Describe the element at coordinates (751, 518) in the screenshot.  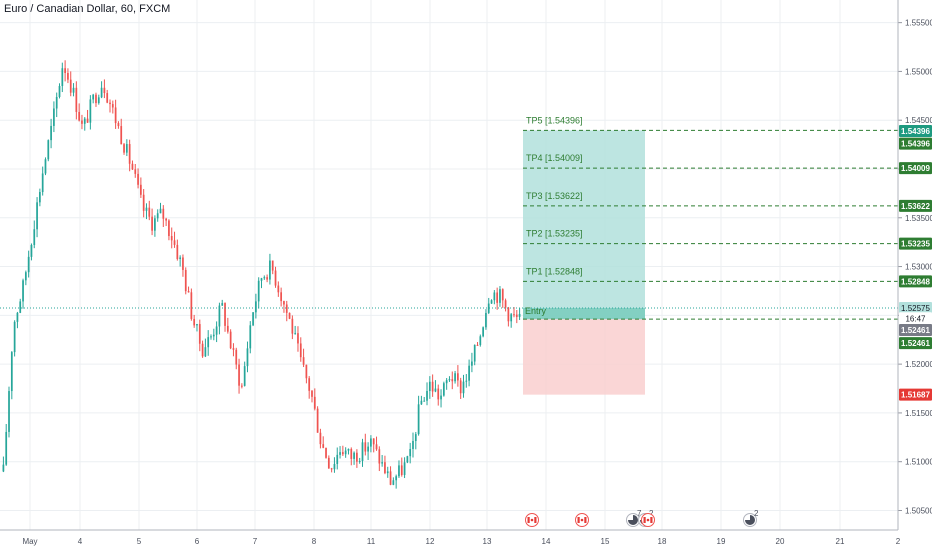
I see `earnings-icon: 2` at that location.